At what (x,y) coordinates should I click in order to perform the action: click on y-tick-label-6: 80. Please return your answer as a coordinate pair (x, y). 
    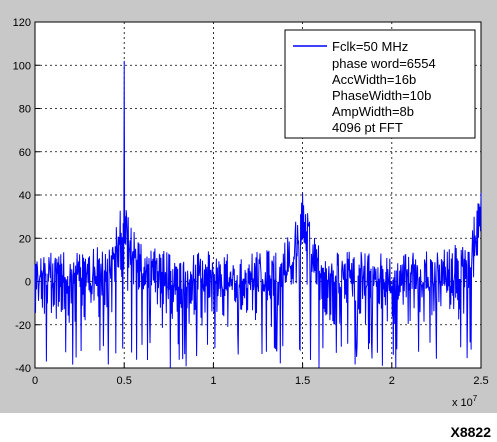
    Looking at the image, I should click on (25, 110).